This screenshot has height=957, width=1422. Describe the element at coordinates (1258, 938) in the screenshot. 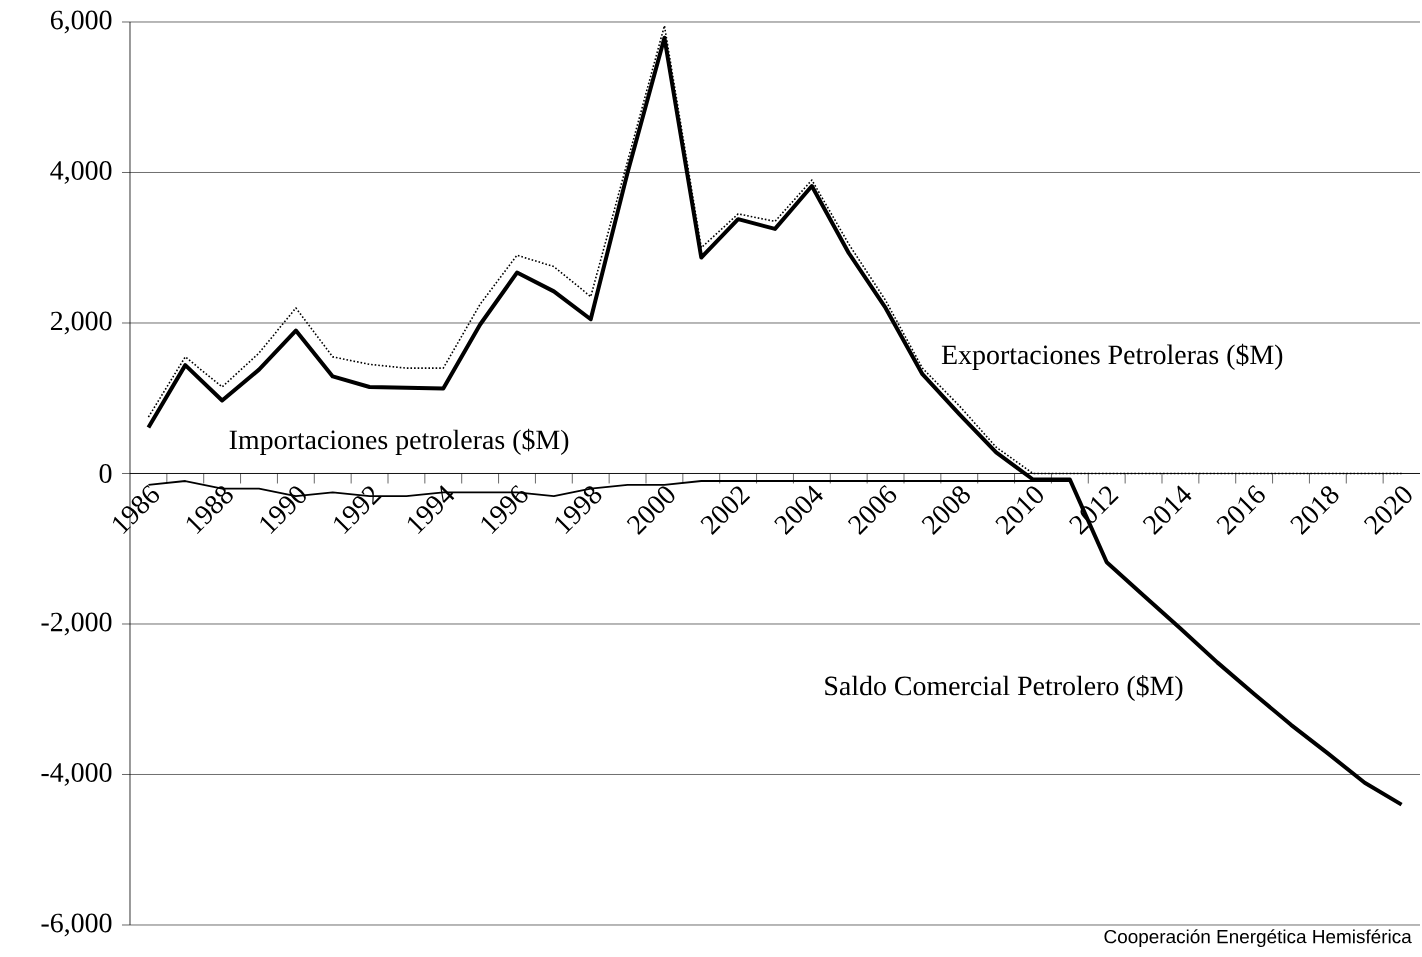

I see `text: Cooperación Energética Hemisférica` at that location.